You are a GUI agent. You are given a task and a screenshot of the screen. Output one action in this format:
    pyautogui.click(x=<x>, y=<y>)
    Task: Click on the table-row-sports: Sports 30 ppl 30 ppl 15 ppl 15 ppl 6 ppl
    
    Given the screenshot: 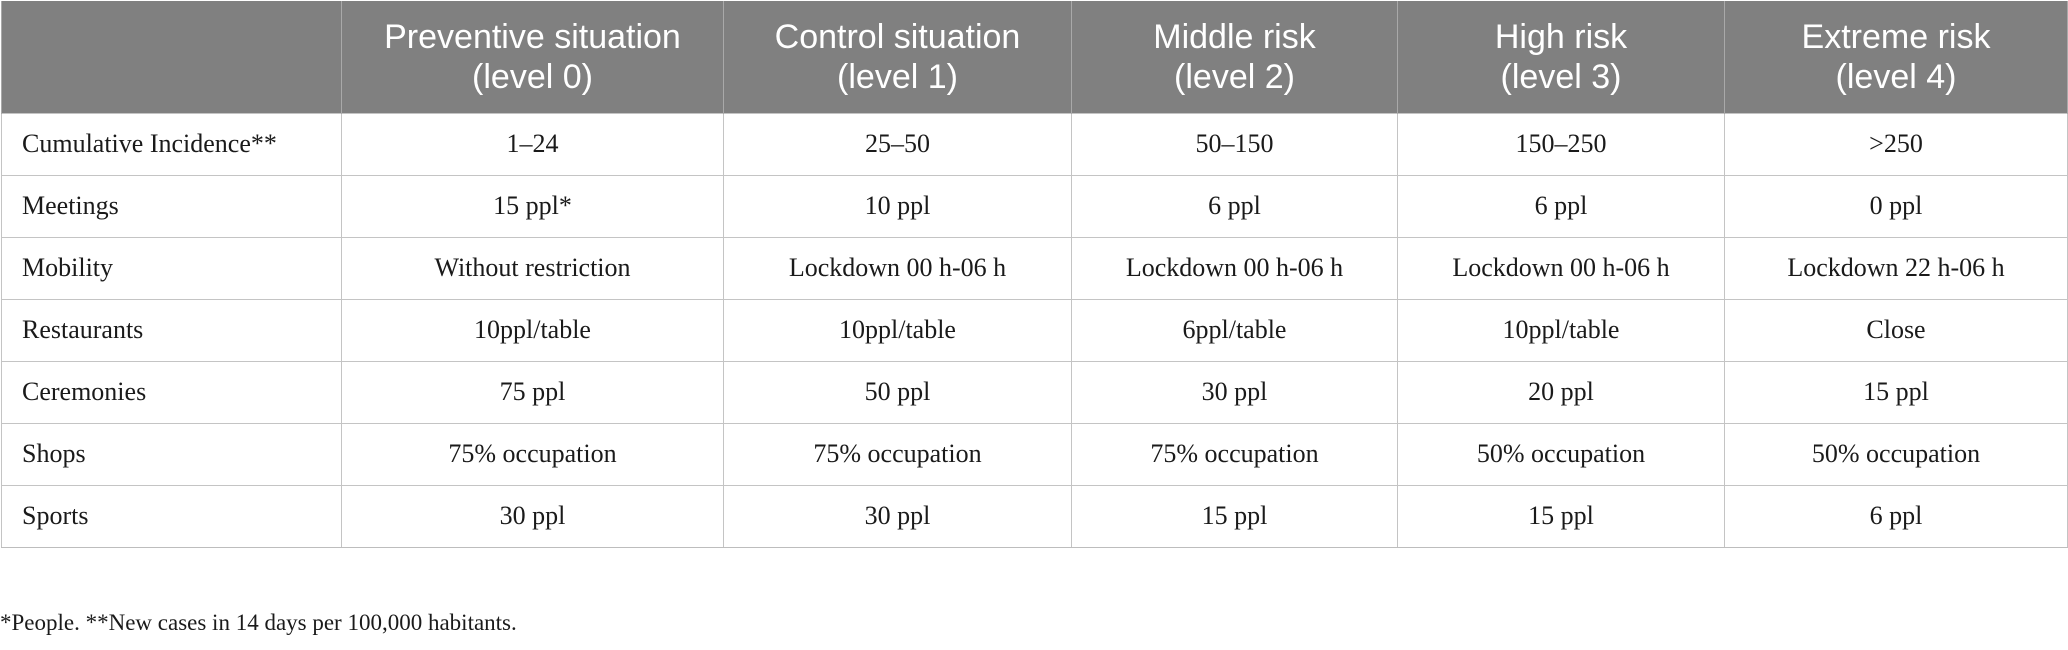 What is the action you would take?
    pyautogui.click(x=1034, y=516)
    